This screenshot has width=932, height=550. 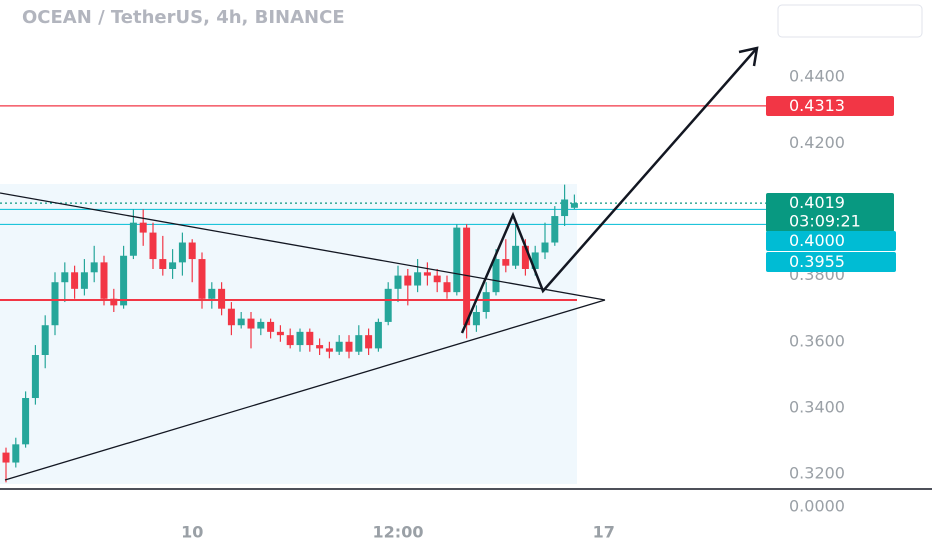 I want to click on y-tick-label: 0.4200, so click(x=817, y=142).